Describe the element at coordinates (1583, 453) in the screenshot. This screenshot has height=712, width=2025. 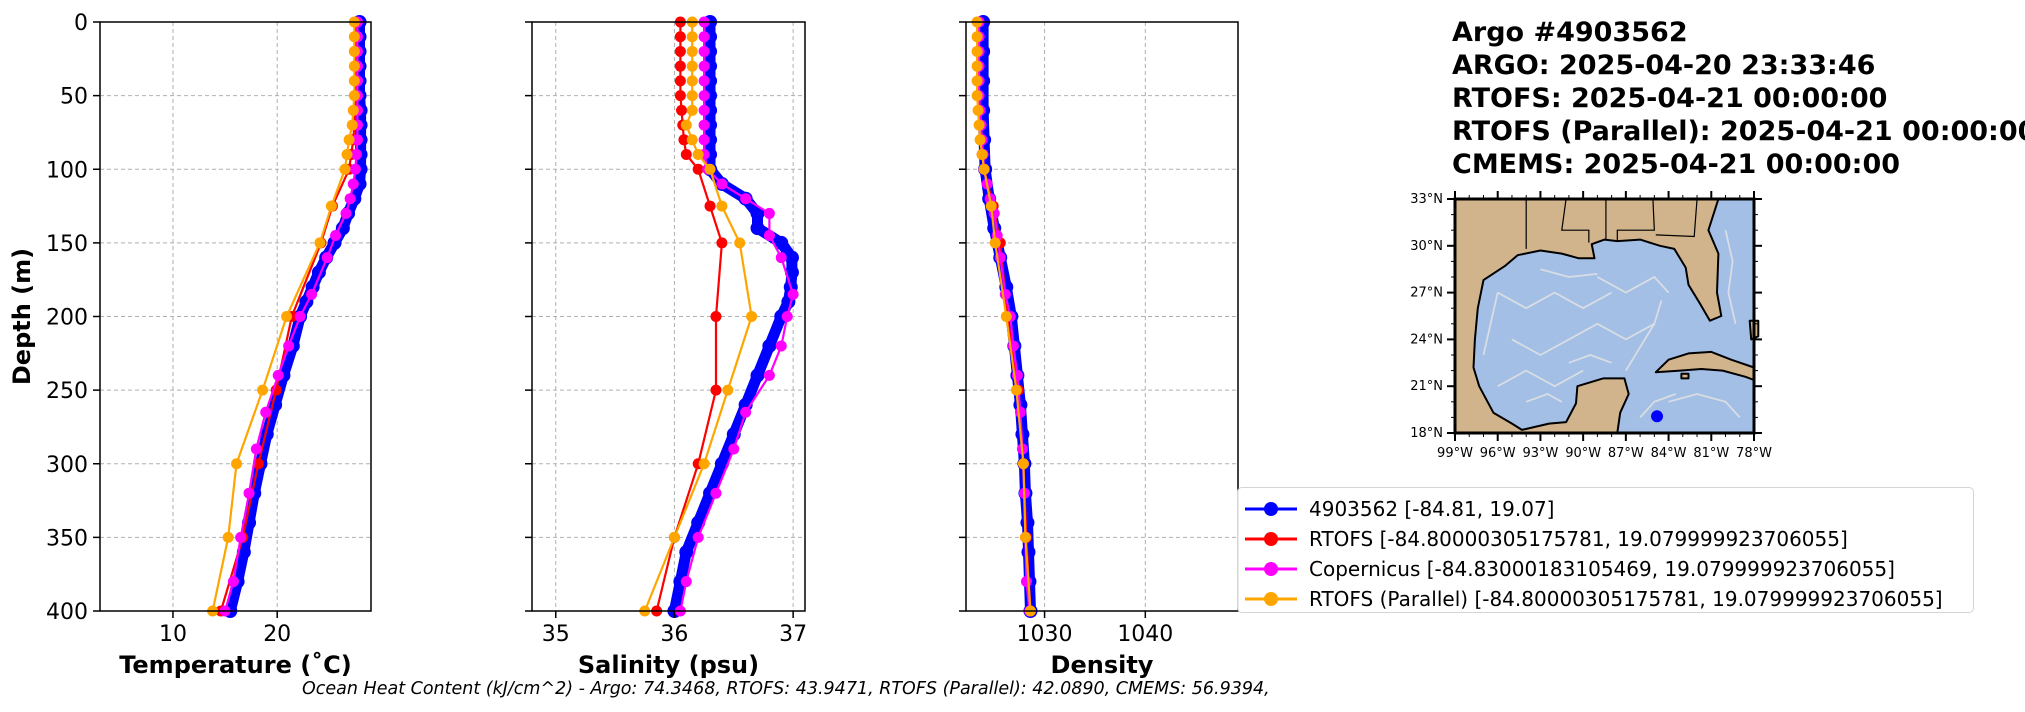
I see `map-lon-label: 90°W` at that location.